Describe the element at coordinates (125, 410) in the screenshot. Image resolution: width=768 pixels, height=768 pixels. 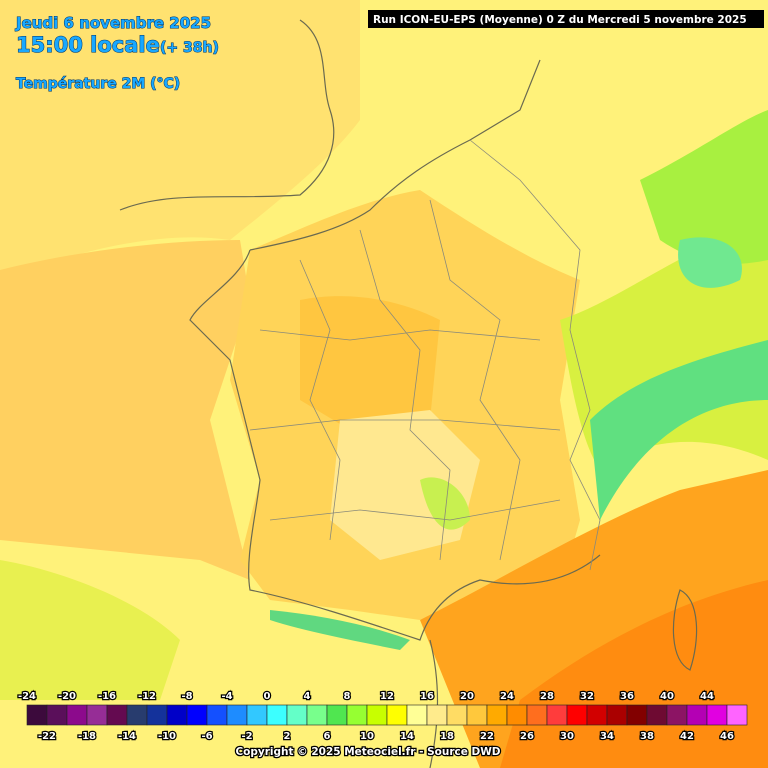
I see `field-atlantic` at that location.